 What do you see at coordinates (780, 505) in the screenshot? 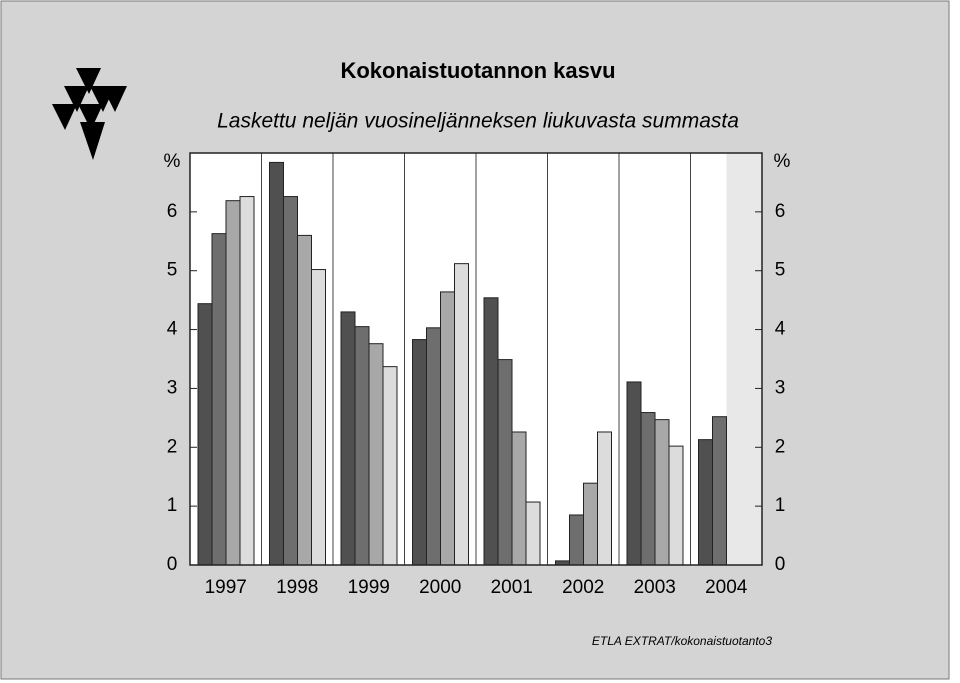
I see `y2-tick-label: 1` at bounding box center [780, 505].